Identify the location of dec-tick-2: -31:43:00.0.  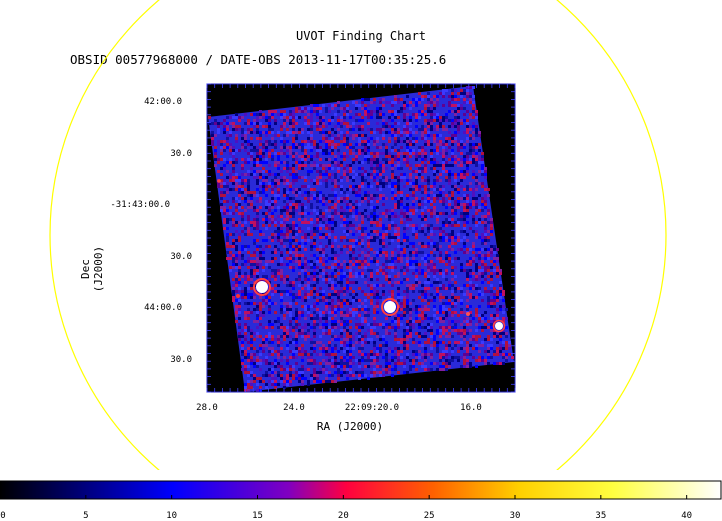
(140, 205).